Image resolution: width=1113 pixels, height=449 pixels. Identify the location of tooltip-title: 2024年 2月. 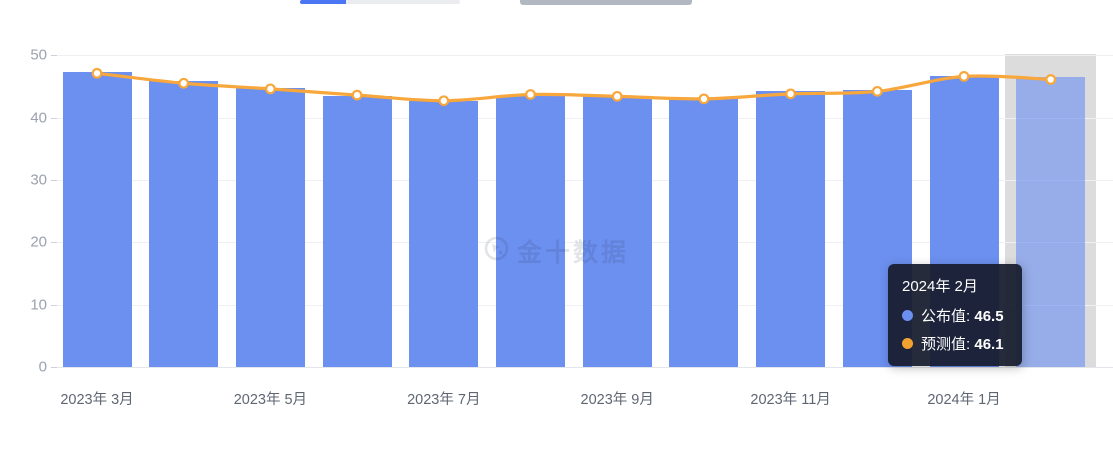
(940, 286).